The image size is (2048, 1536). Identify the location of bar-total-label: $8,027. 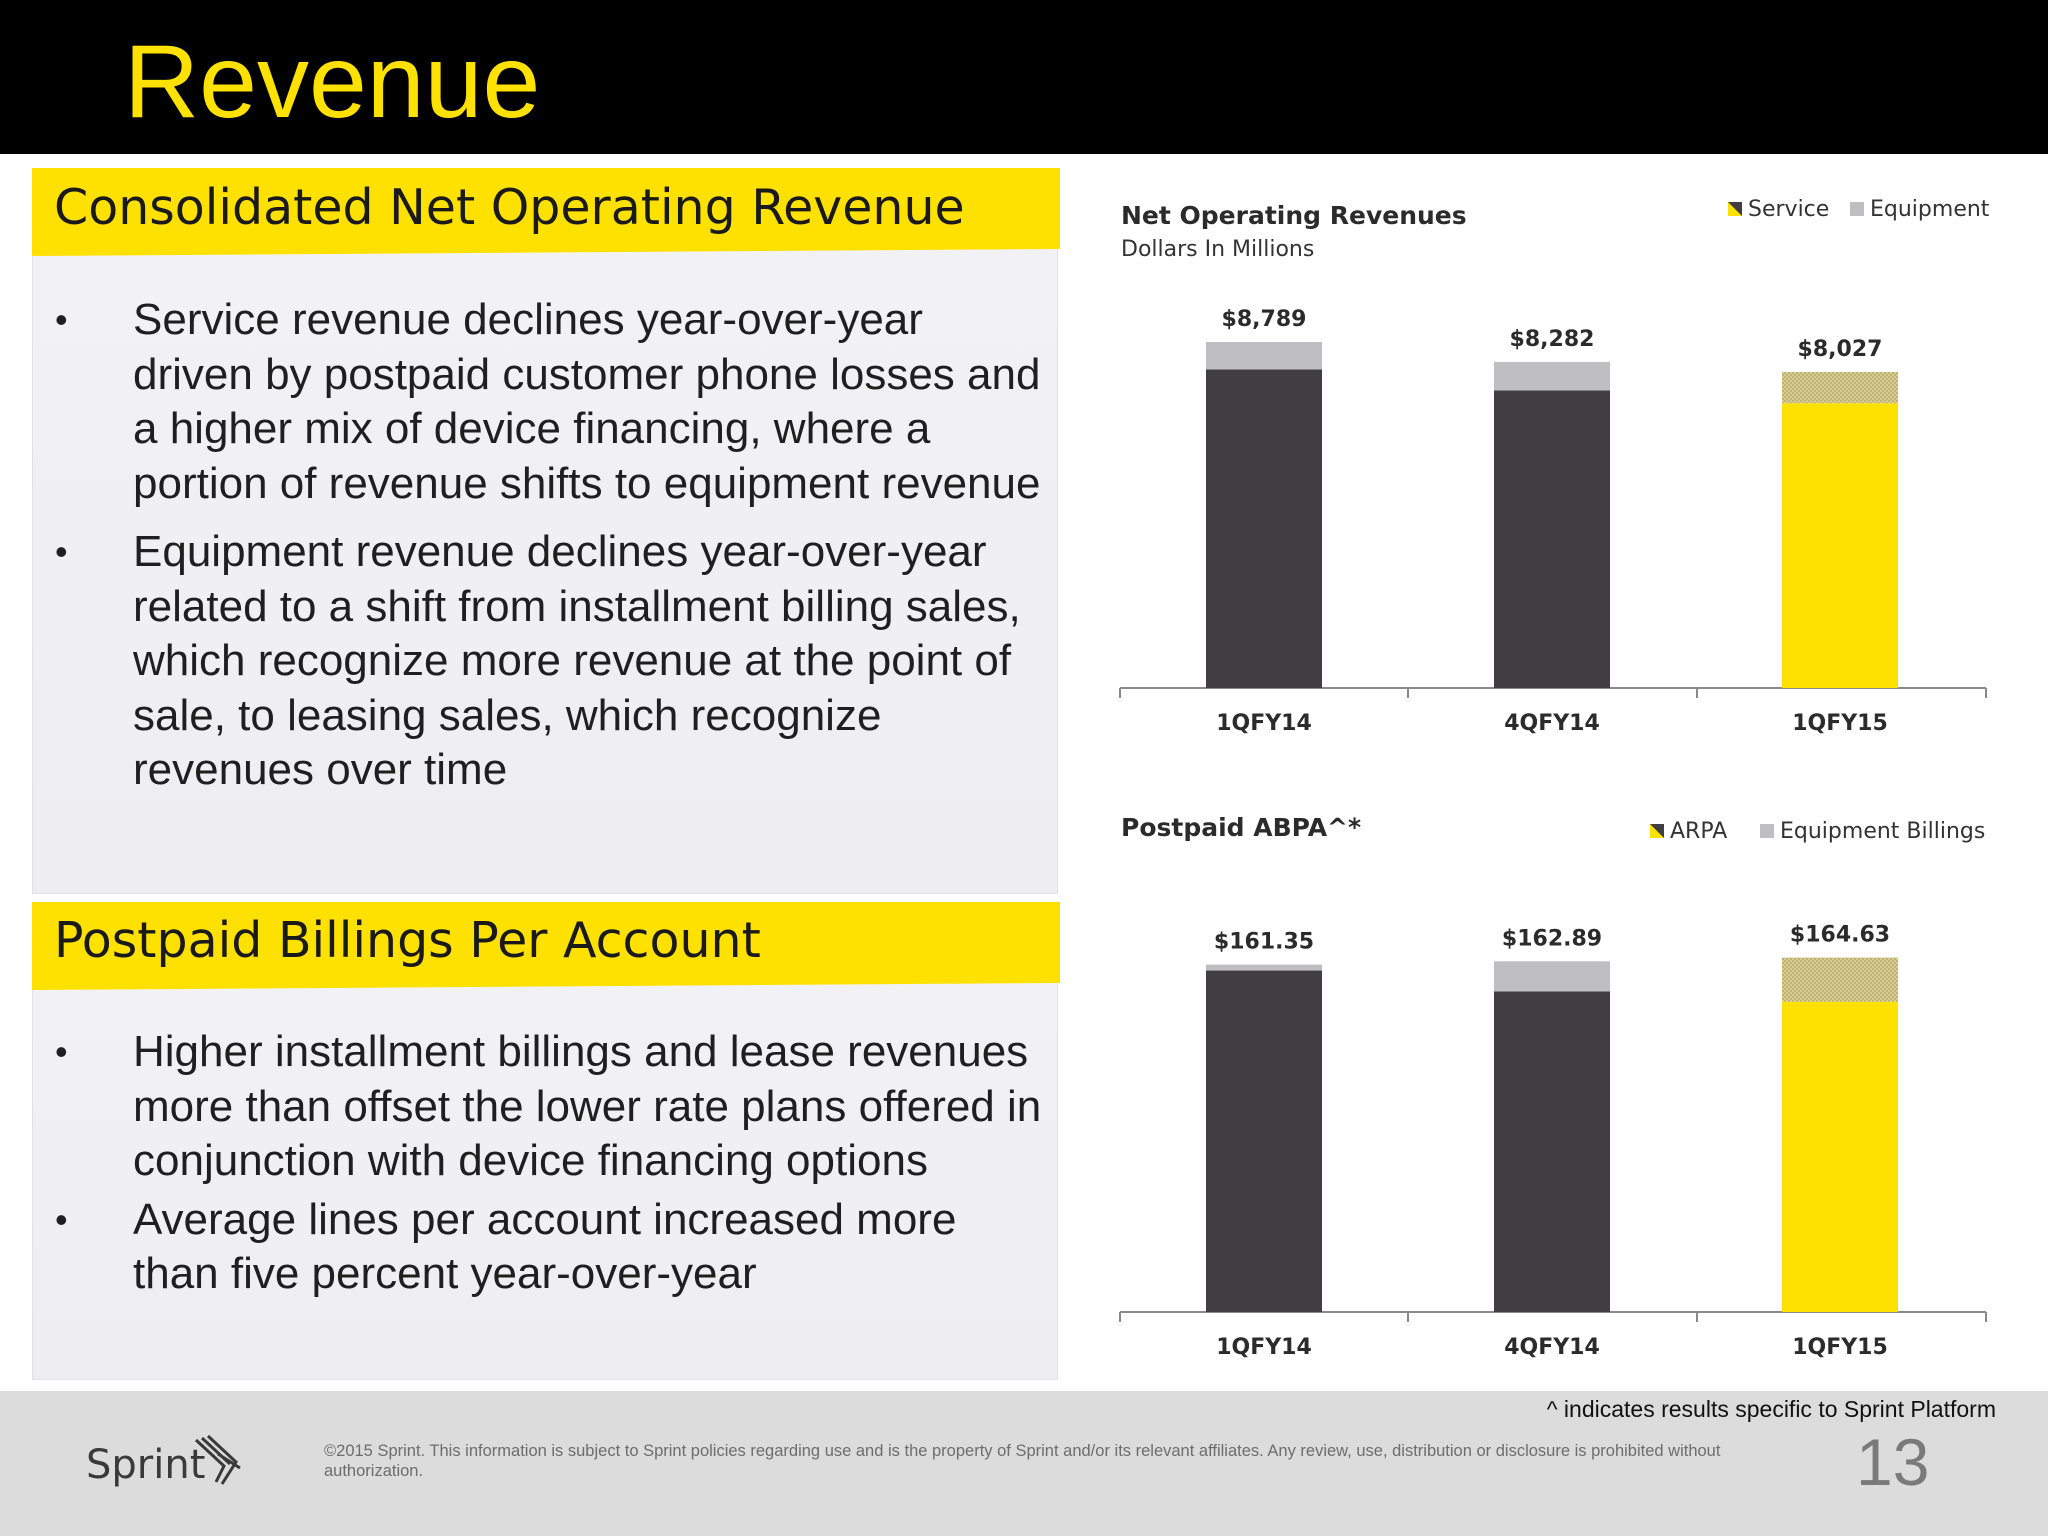
(1840, 349).